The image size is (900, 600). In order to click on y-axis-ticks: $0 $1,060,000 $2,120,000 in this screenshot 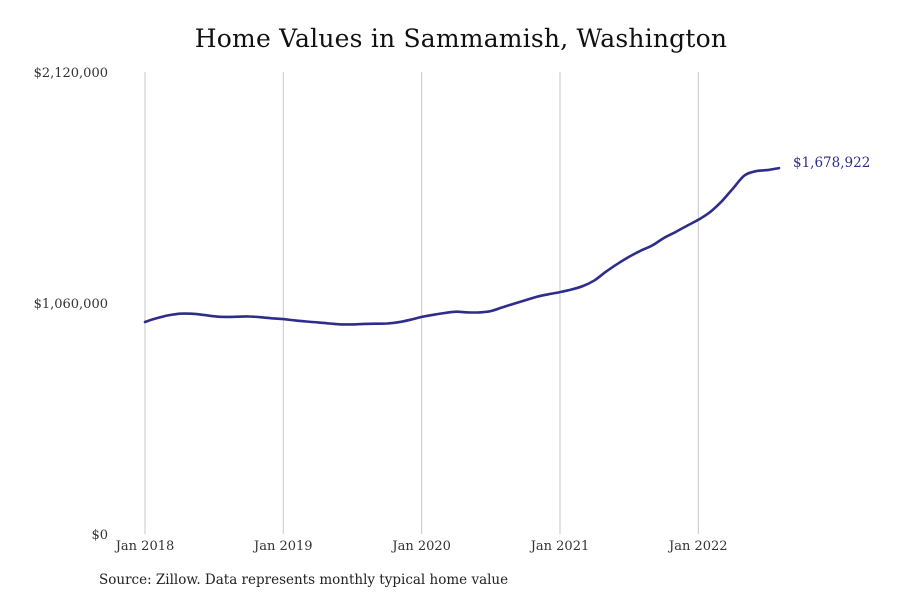, I will do `click(71, 304)`.